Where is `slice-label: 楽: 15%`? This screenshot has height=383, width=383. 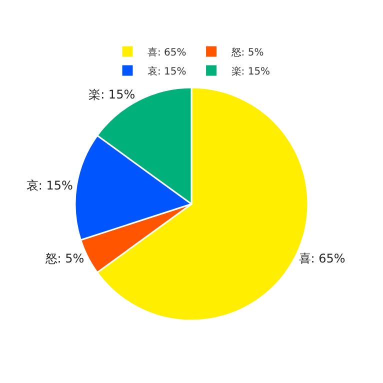
slice-label: 楽: 15% is located at coordinates (112, 95).